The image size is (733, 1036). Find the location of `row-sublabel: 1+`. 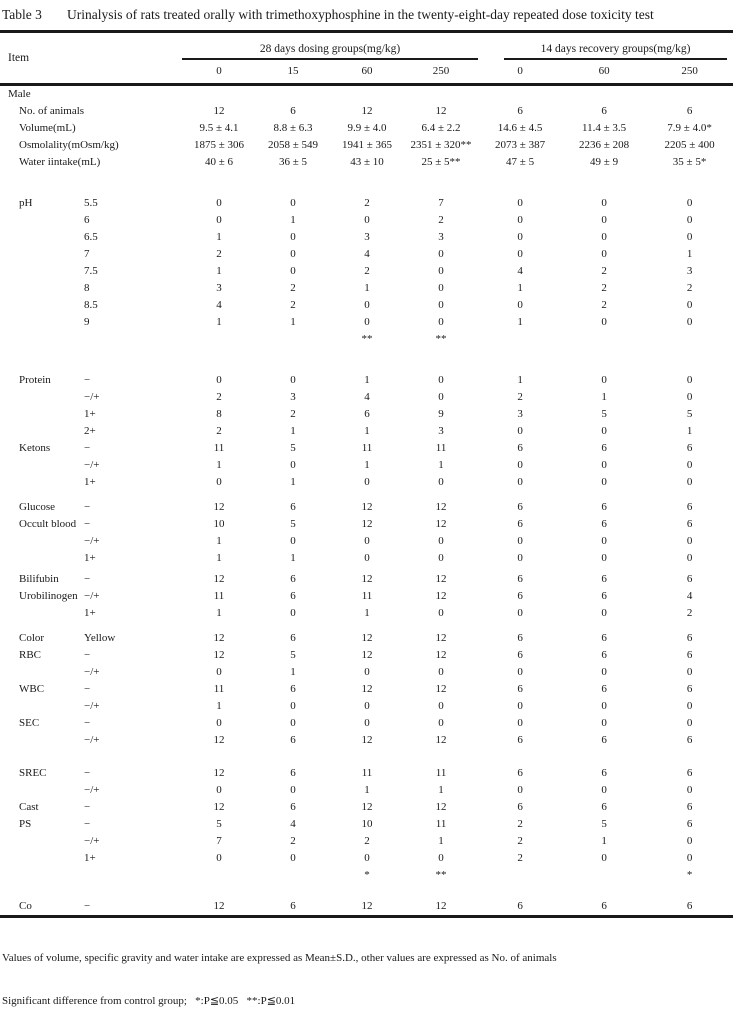

row-sublabel: 1+ is located at coordinates (90, 414).